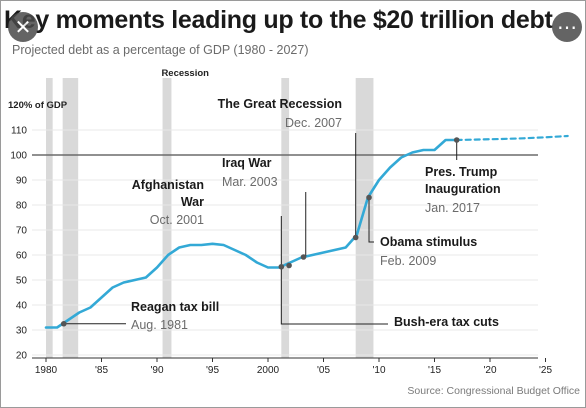  What do you see at coordinates (493, 391) in the screenshot?
I see `source-text: Source: Congressional Budget Office` at bounding box center [493, 391].